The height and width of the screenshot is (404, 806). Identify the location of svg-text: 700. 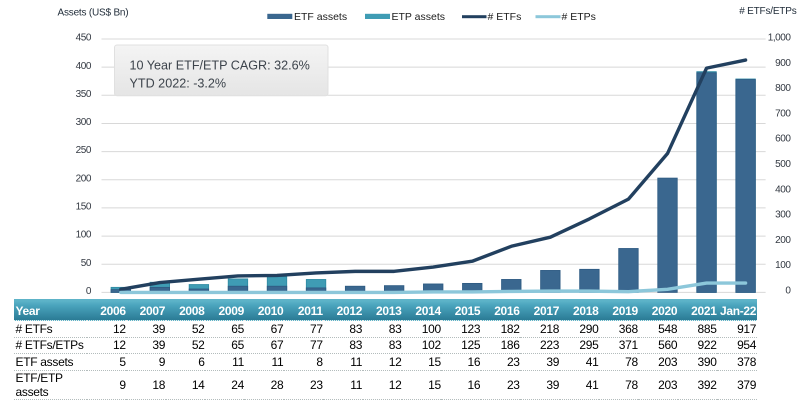
(783, 113).